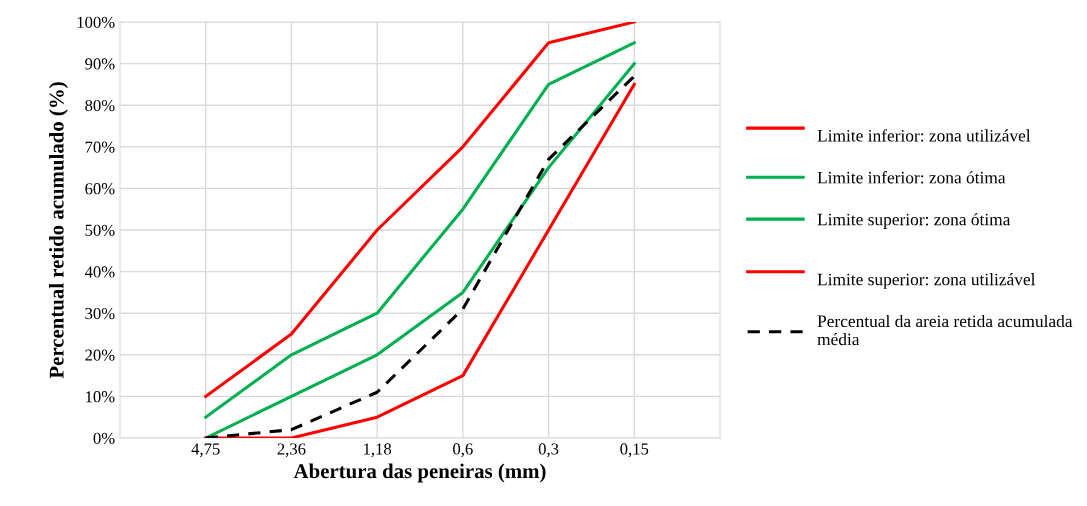 The height and width of the screenshot is (506, 1087). What do you see at coordinates (419, 473) in the screenshot?
I see `x-axis-title: Abertura das peneiras (mm)` at bounding box center [419, 473].